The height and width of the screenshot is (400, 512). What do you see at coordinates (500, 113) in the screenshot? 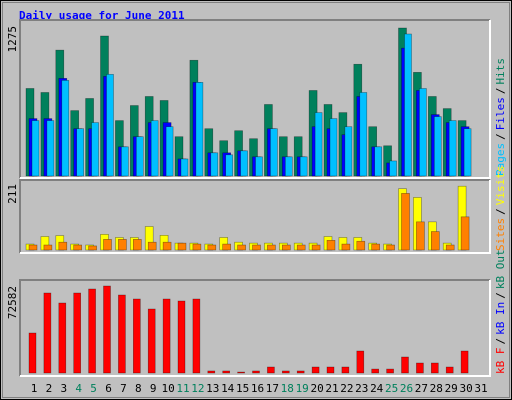
I see `legend-item: Files` at bounding box center [500, 113].